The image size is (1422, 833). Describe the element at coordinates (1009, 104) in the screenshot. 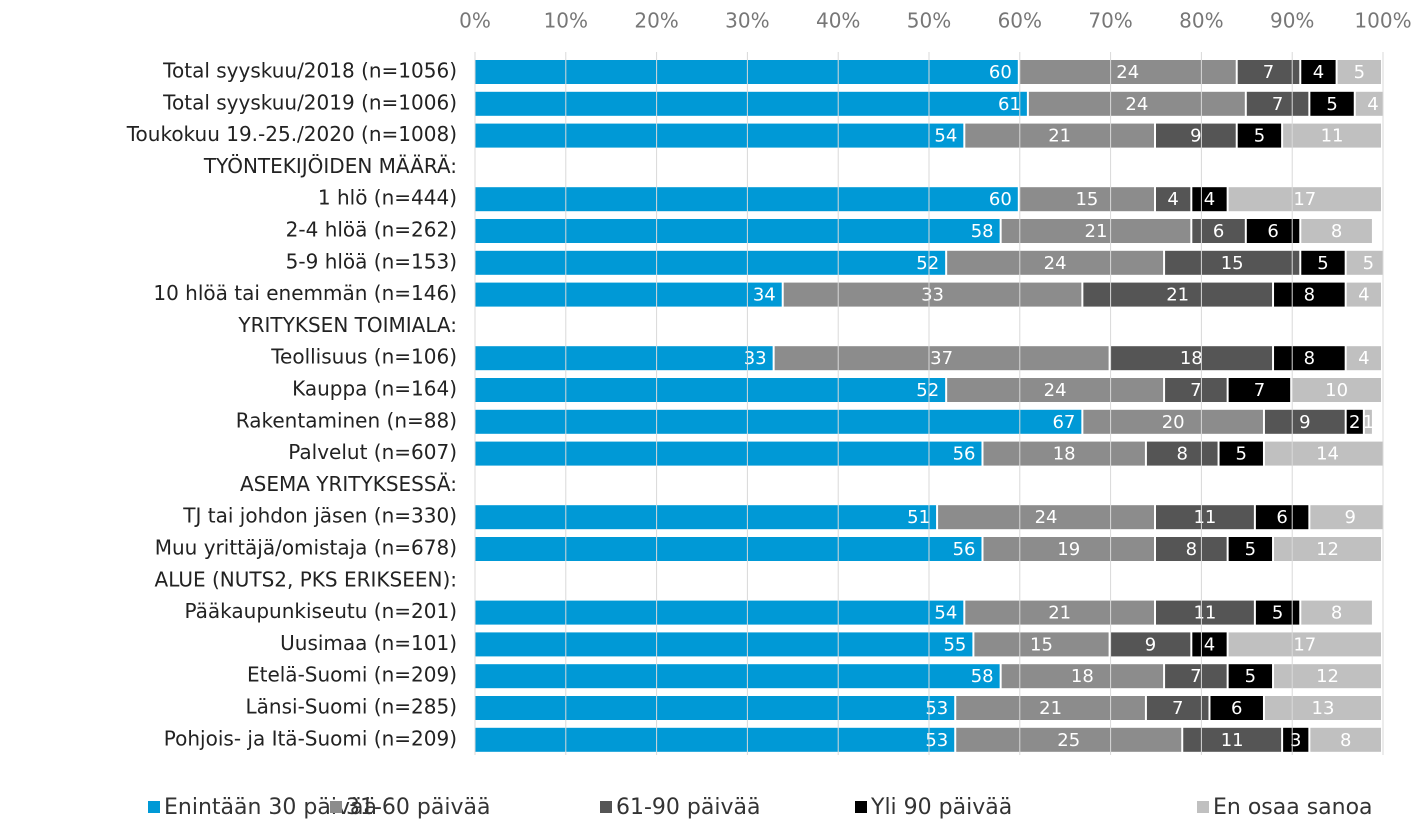

I see `data-label: 61` at that location.